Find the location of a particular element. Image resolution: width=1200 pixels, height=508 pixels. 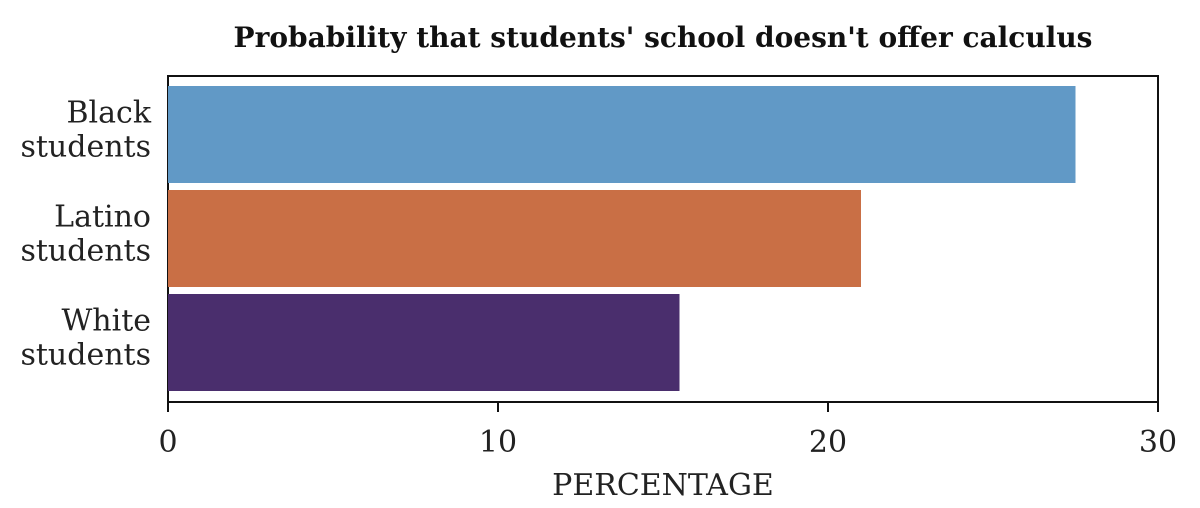

category-label-white: White students is located at coordinates (85, 338).